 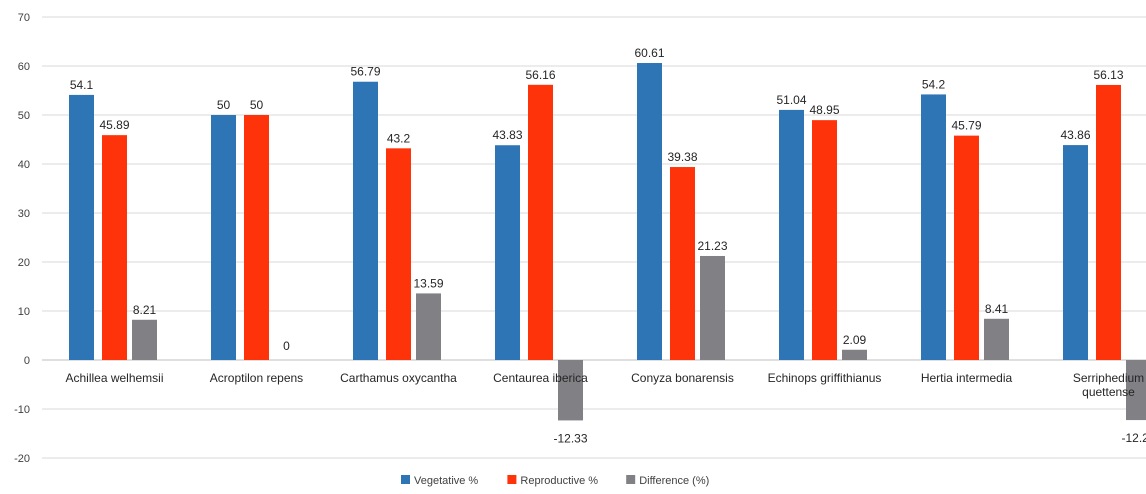 What do you see at coordinates (649, 53) in the screenshot?
I see `data-label-vegetative-conyza-bonarensis: 60.61` at bounding box center [649, 53].